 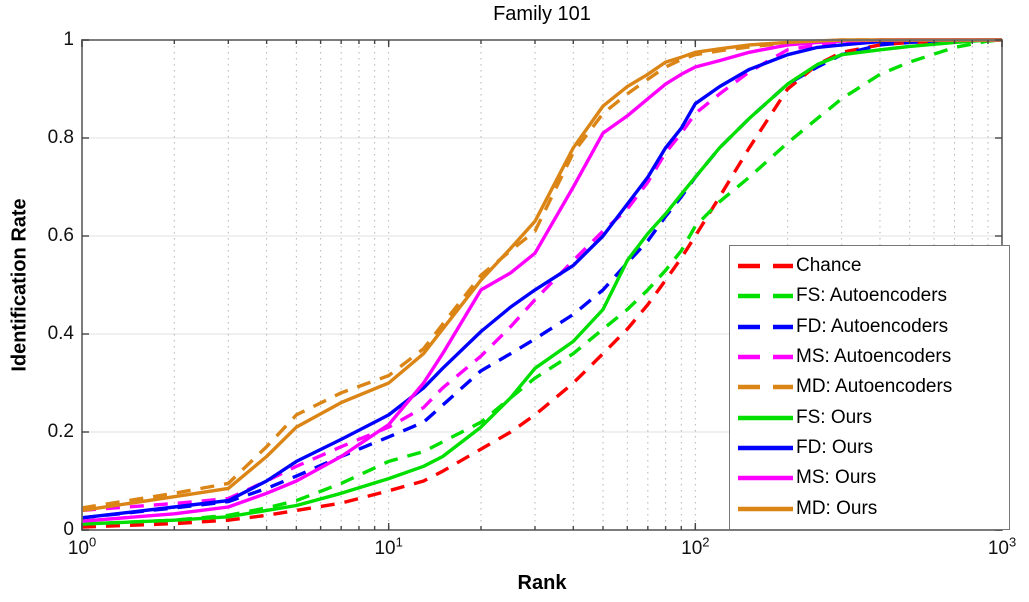 I want to click on x-tick-label: 101, so click(x=389, y=547).